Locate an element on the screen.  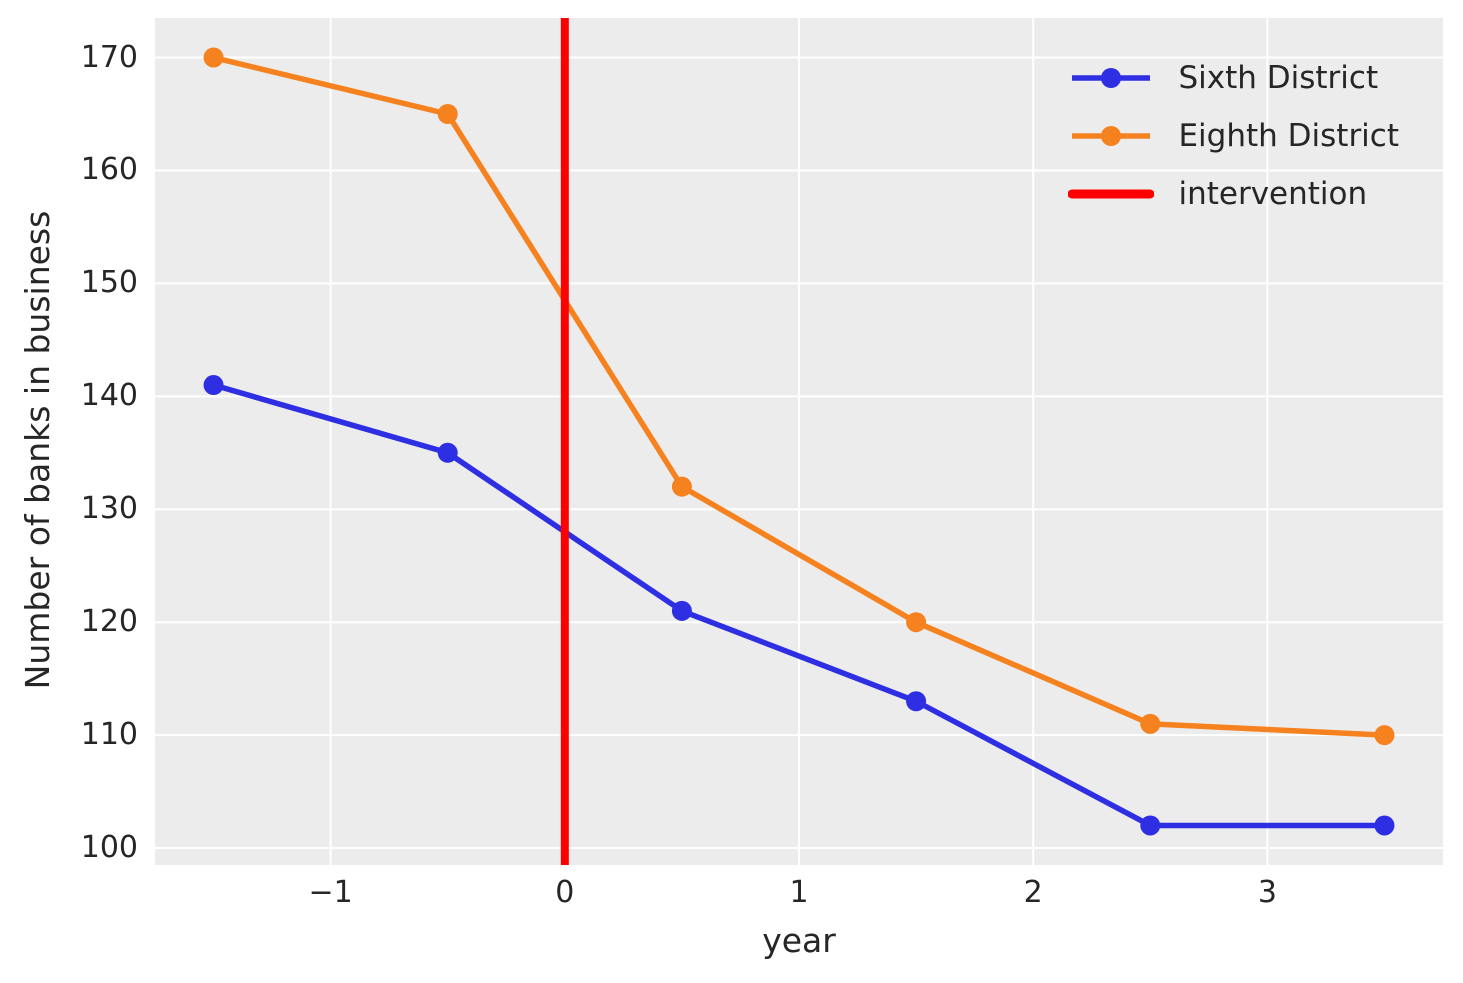
y-axis-label: Number of banks in business is located at coordinates (37, 450).